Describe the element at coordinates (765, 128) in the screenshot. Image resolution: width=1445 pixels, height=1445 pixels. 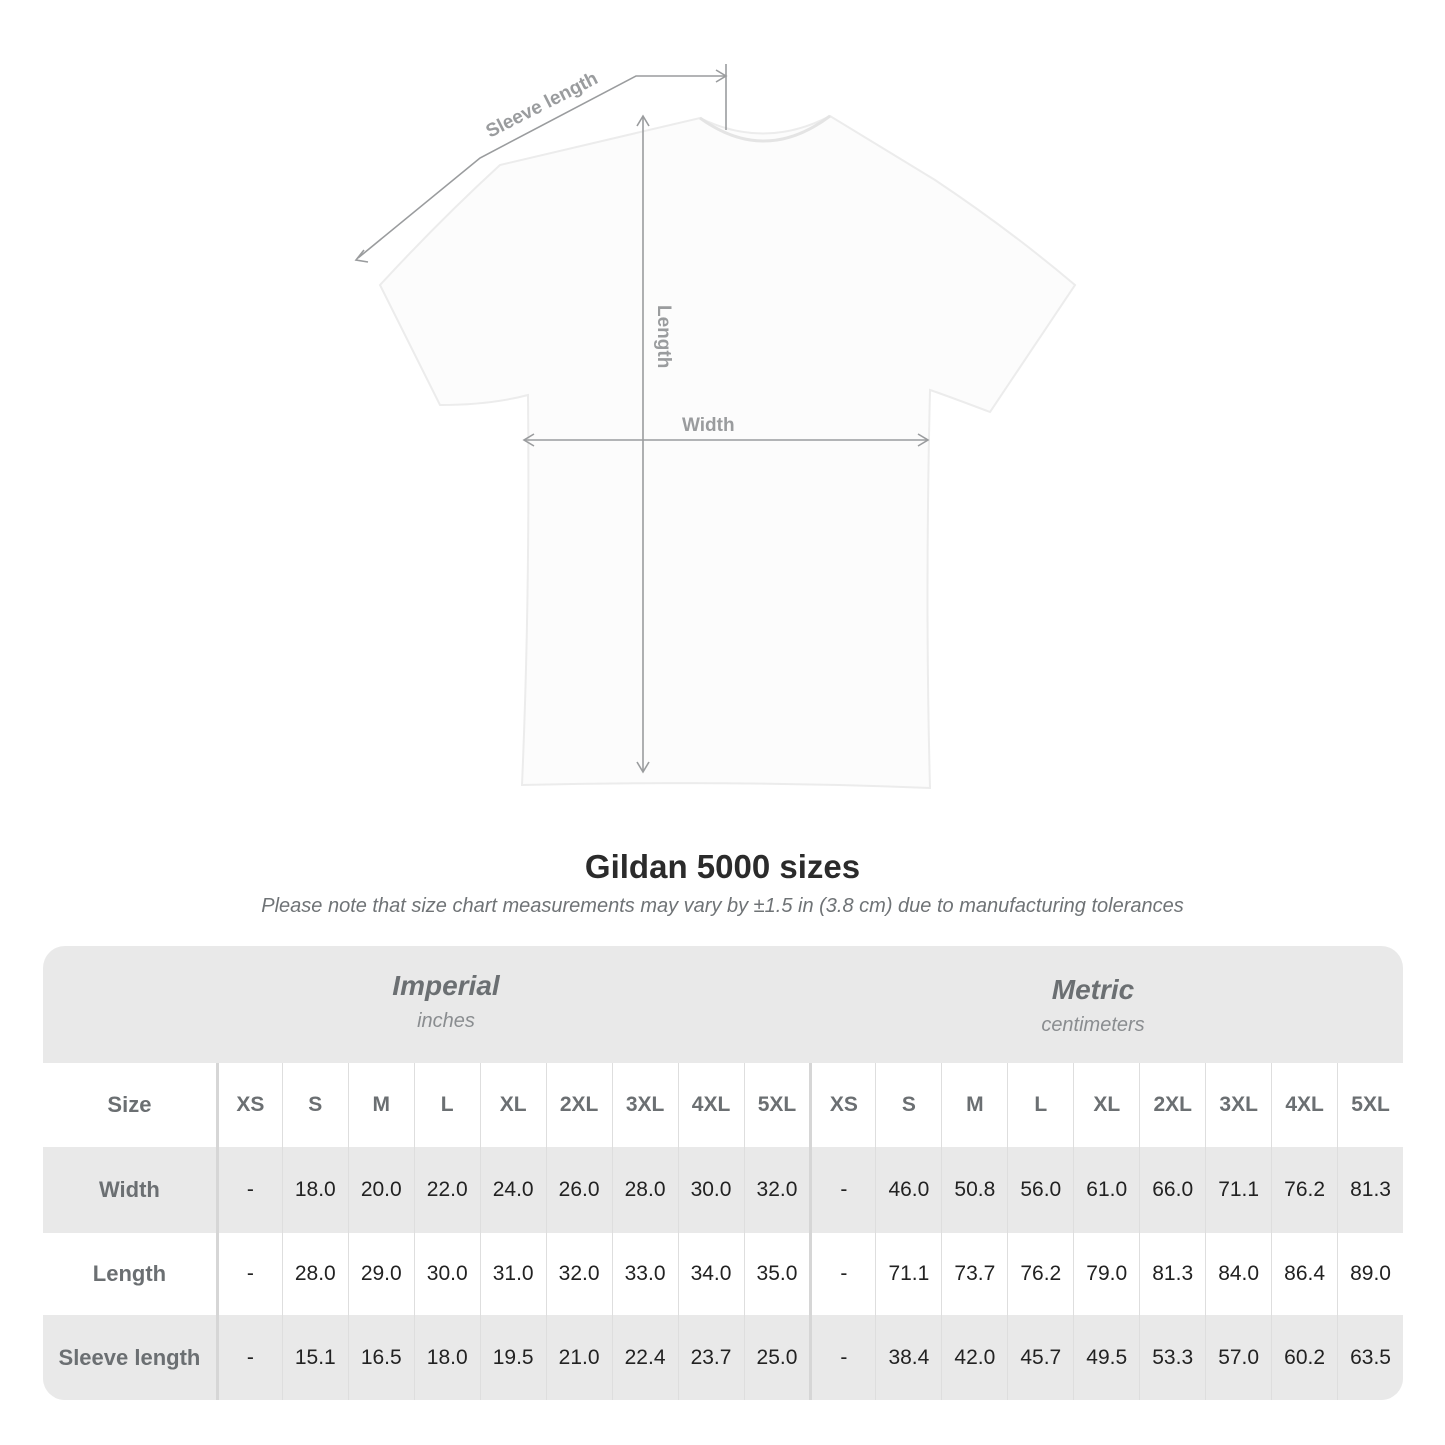
I see `collar` at that location.